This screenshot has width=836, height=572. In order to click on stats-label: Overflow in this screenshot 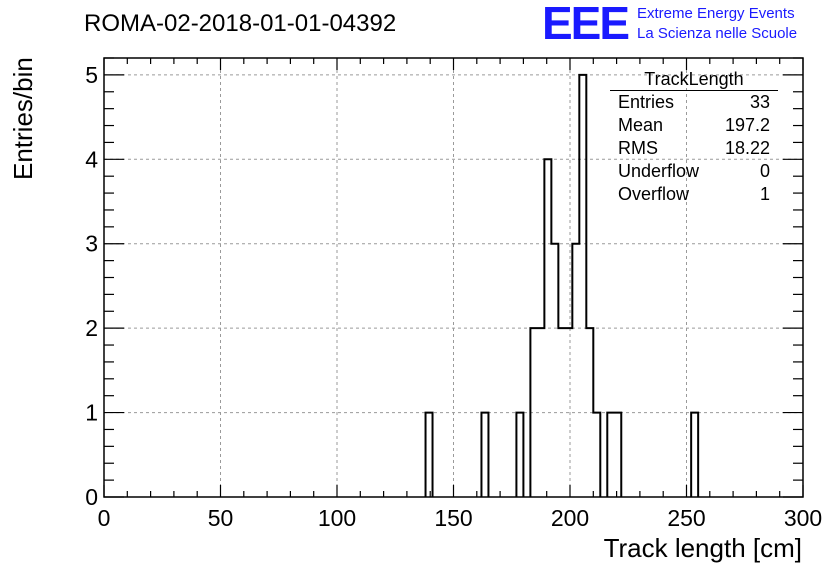, I will do `click(654, 194)`.